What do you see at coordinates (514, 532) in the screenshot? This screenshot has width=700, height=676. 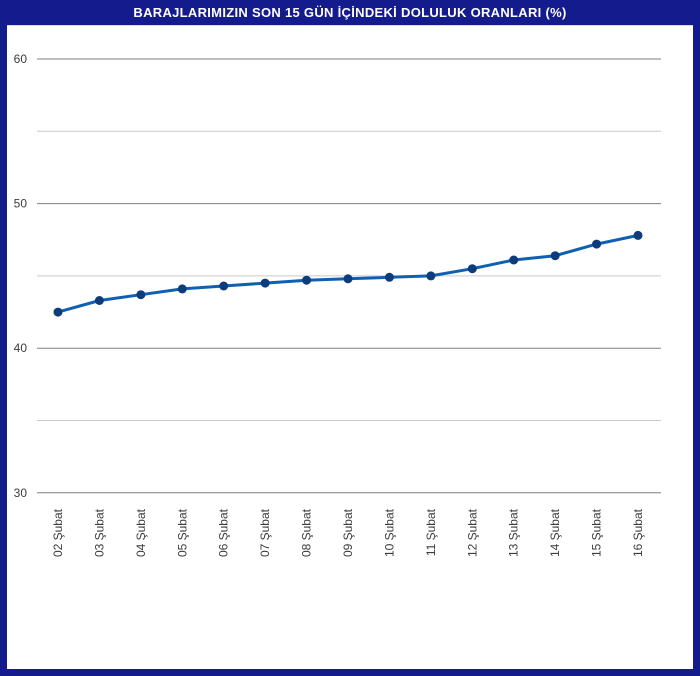 I see `x-tick-label: 13 Şubat` at bounding box center [514, 532].